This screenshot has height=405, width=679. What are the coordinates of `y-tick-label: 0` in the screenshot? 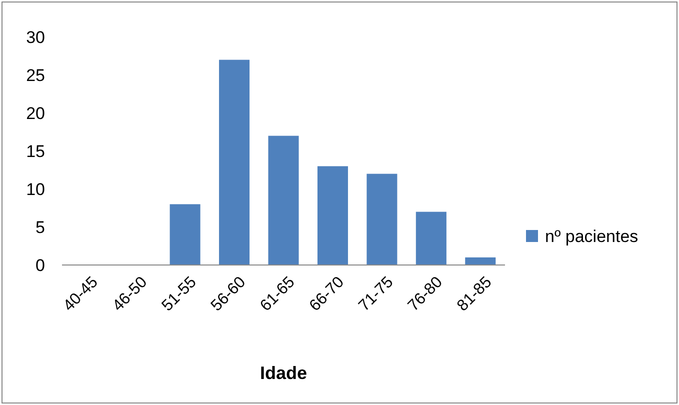 It's located at (40, 265).